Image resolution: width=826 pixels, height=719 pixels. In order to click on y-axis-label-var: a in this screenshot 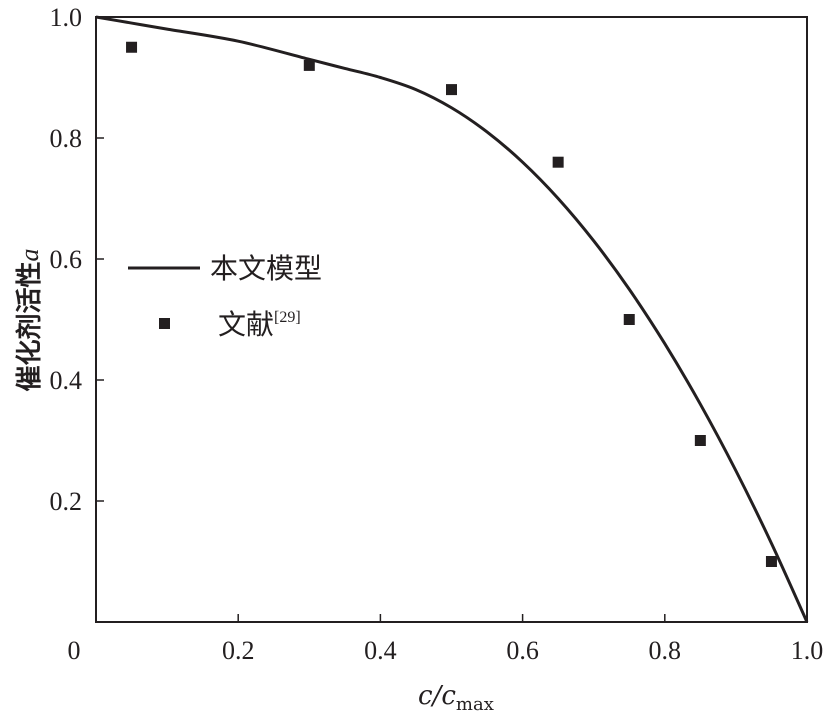, I will do `click(29, 254)`.